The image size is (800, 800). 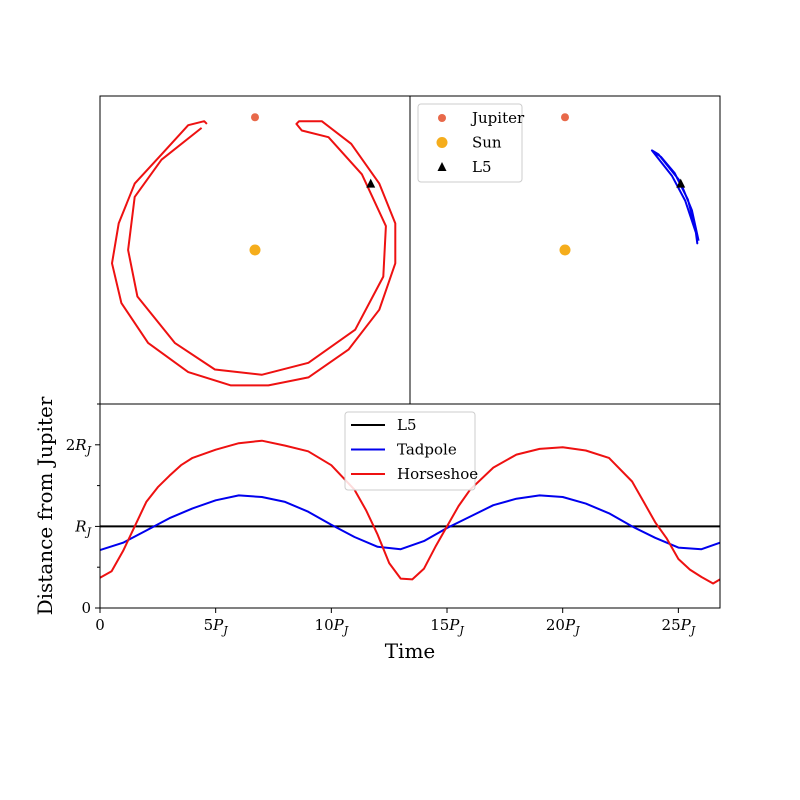 What do you see at coordinates (442, 166) in the screenshot?
I see `legend-l5-swatch` at bounding box center [442, 166].